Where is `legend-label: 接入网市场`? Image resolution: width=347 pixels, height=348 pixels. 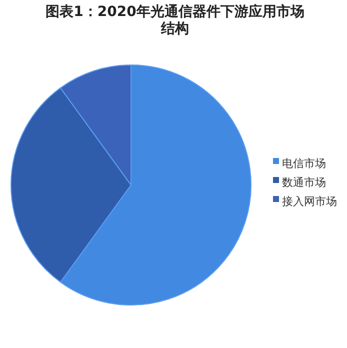
legend-label: 接入网市场 is located at coordinates (309, 201).